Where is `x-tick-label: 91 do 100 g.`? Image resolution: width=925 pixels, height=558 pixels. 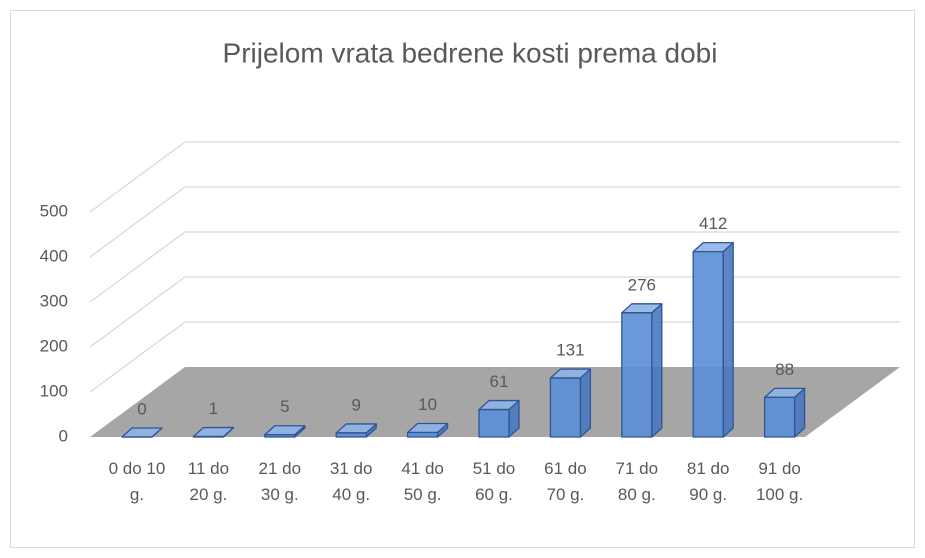
x-tick-label: 91 do 100 g. is located at coordinates (779, 481).